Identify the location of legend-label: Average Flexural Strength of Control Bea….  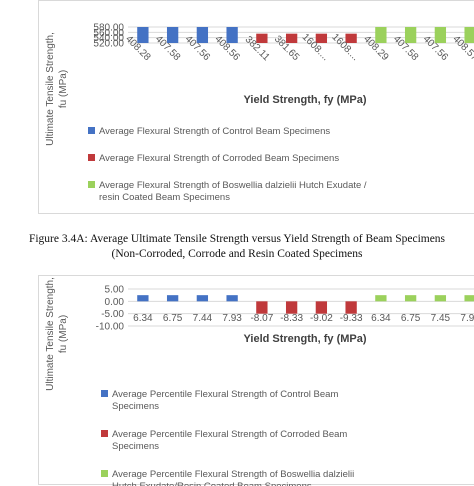
(214, 131).